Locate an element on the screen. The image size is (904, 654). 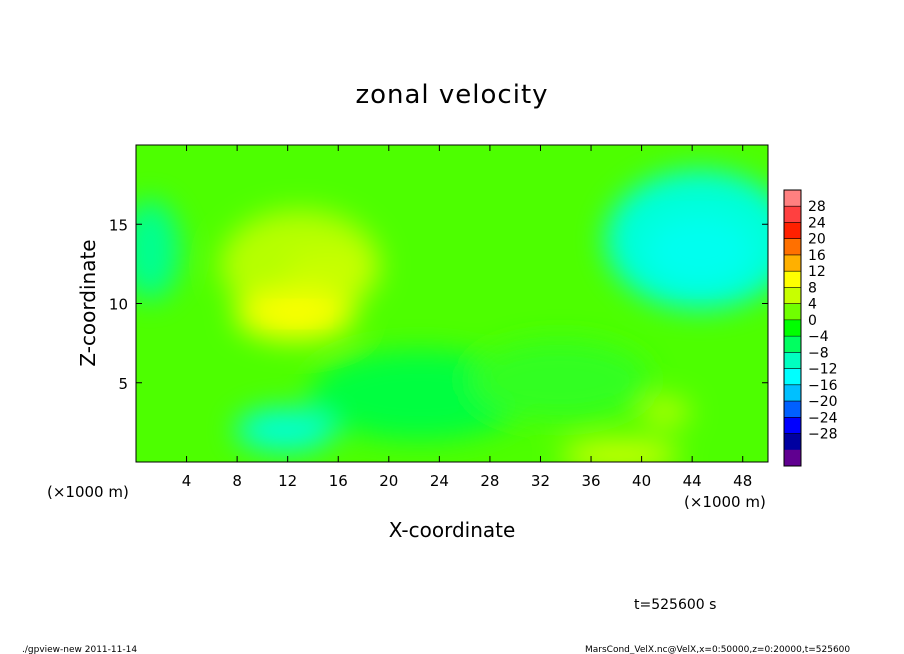
blob-left-teal is located at coordinates (158, 250).